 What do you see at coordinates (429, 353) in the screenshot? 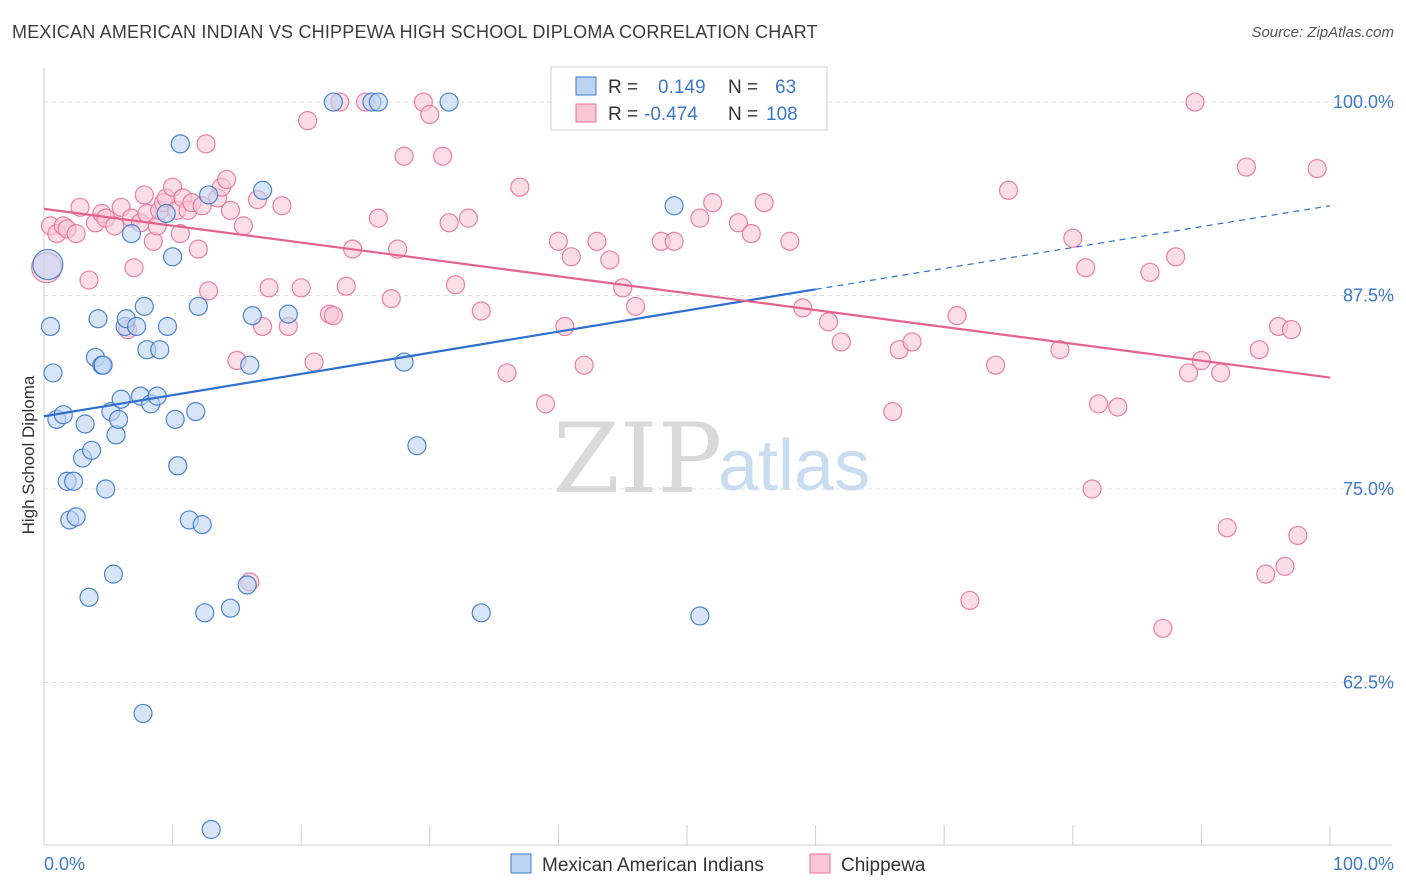
I see `blue-trend-line` at bounding box center [429, 353].